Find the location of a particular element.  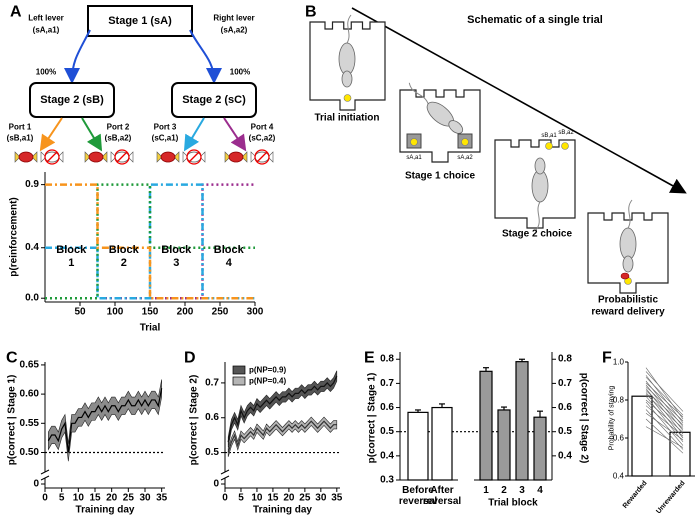

panel-label: D is located at coordinates (190, 358).